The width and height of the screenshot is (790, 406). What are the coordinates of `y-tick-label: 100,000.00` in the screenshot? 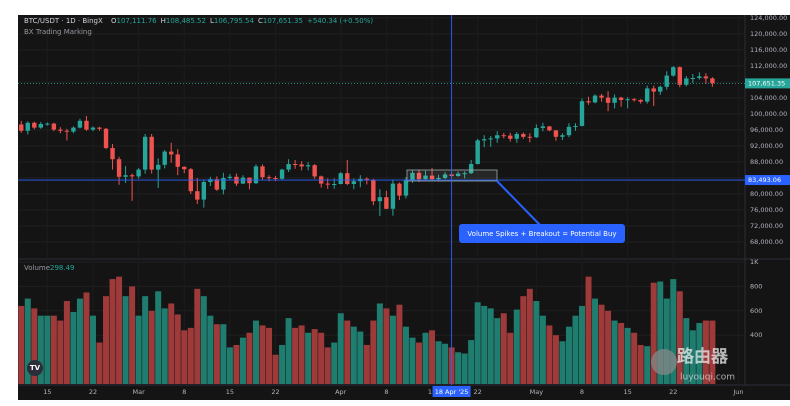 It's located at (768, 114).